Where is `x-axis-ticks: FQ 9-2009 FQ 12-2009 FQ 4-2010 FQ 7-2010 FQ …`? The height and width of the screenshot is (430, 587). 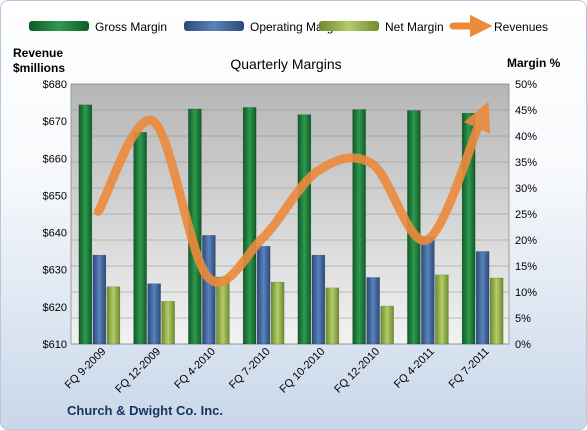 x-axis-ticks: FQ 9-2009 FQ 12-2009 FQ 4-2010 FQ 7-2010 FQ … is located at coordinates (277, 371).